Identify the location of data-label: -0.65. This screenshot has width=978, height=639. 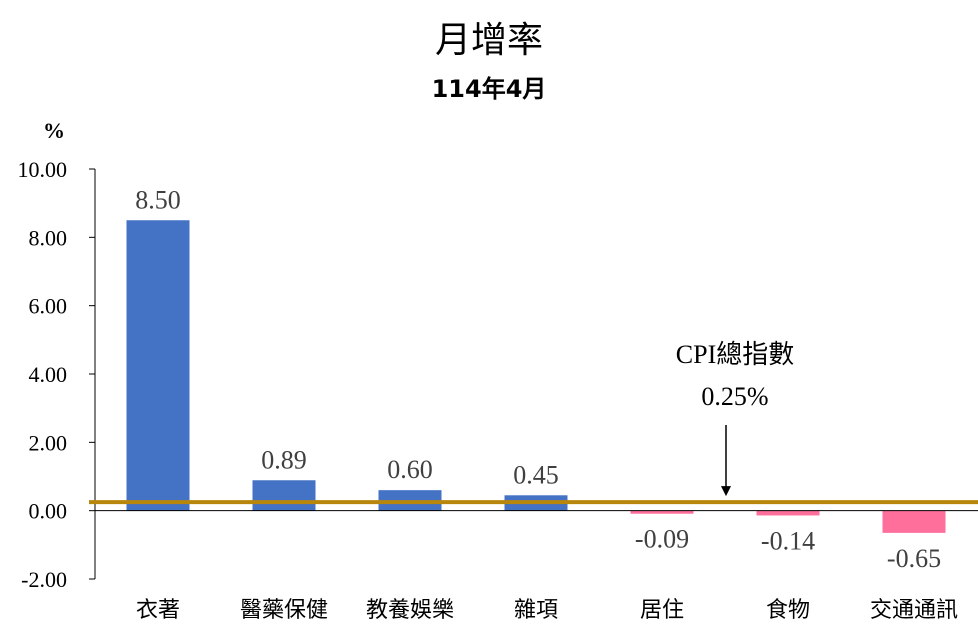
(914, 558).